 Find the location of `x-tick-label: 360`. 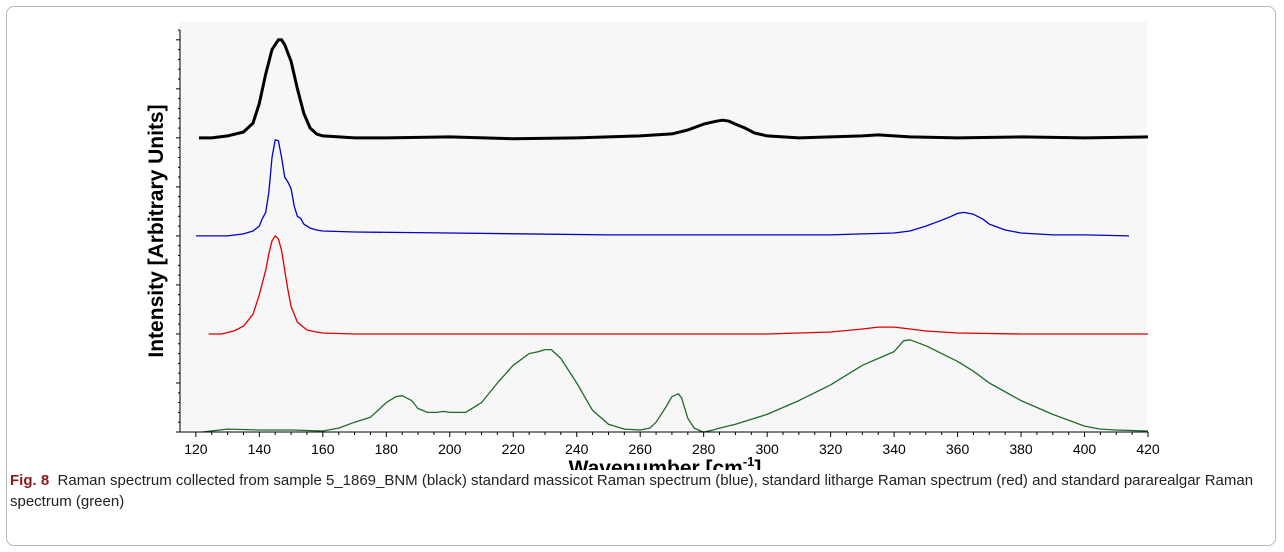

x-tick-label: 360 is located at coordinates (958, 449).